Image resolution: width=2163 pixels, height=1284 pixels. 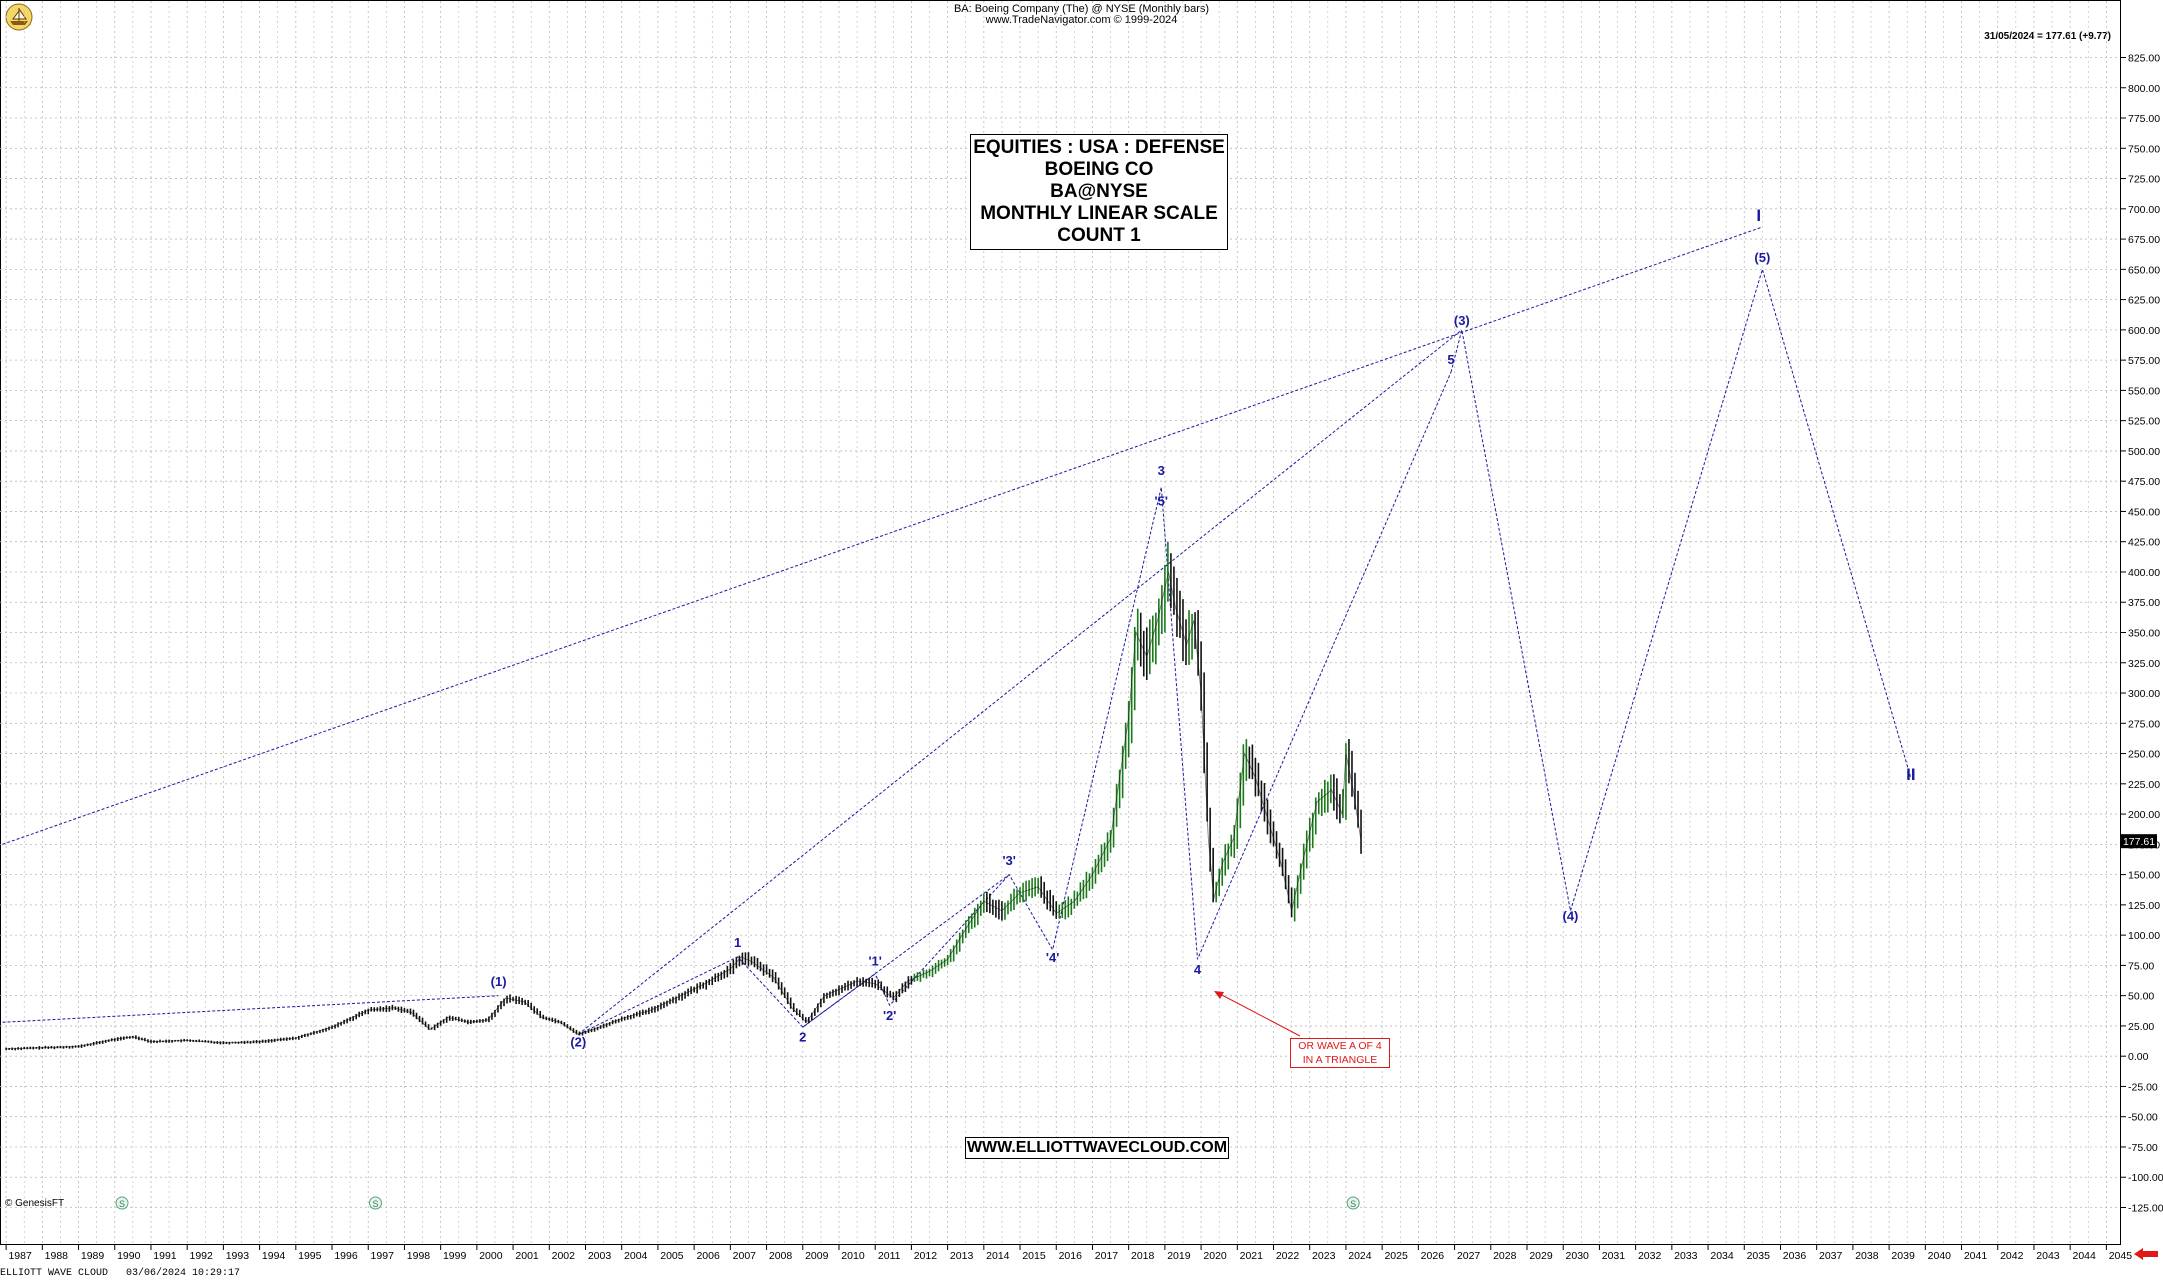 What do you see at coordinates (2047, 36) in the screenshot?
I see `latest-quote: 31/05/2024 = 177.61 (+9.77)` at bounding box center [2047, 36].